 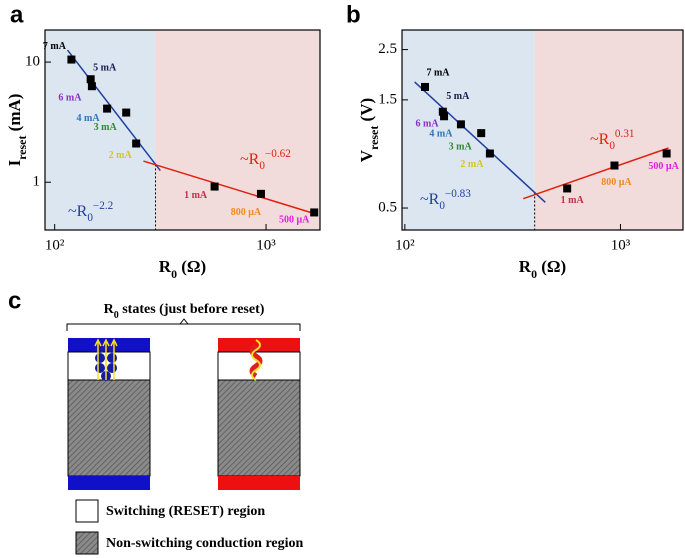 What do you see at coordinates (369, 130) in the screenshot?
I see `y-axis-label: Vreset (V)` at bounding box center [369, 130].